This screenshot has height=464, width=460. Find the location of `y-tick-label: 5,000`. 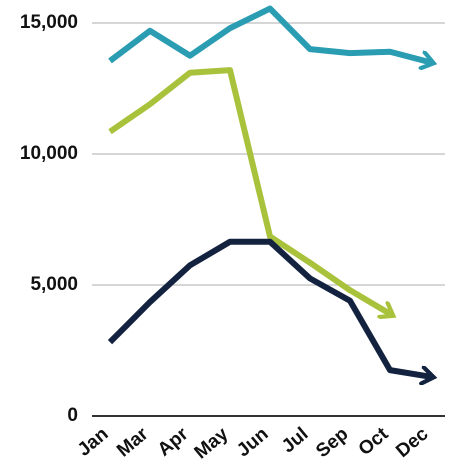

y-tick-label: 5,000 is located at coordinates (54, 284).